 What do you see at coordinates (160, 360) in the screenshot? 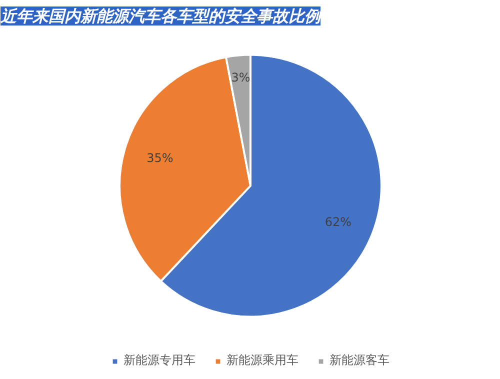
I see `legend-label: 新能源专用车` at bounding box center [160, 360].